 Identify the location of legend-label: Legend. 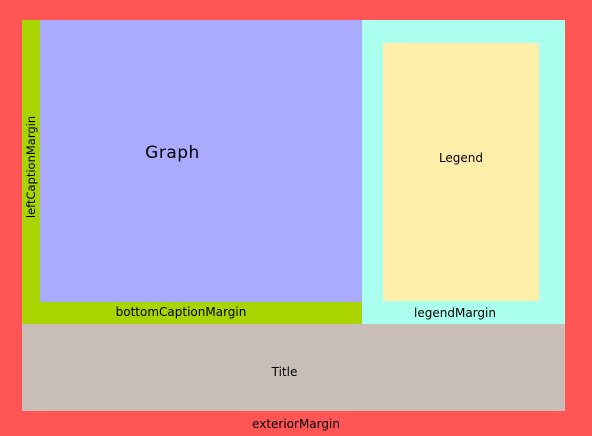
(461, 158).